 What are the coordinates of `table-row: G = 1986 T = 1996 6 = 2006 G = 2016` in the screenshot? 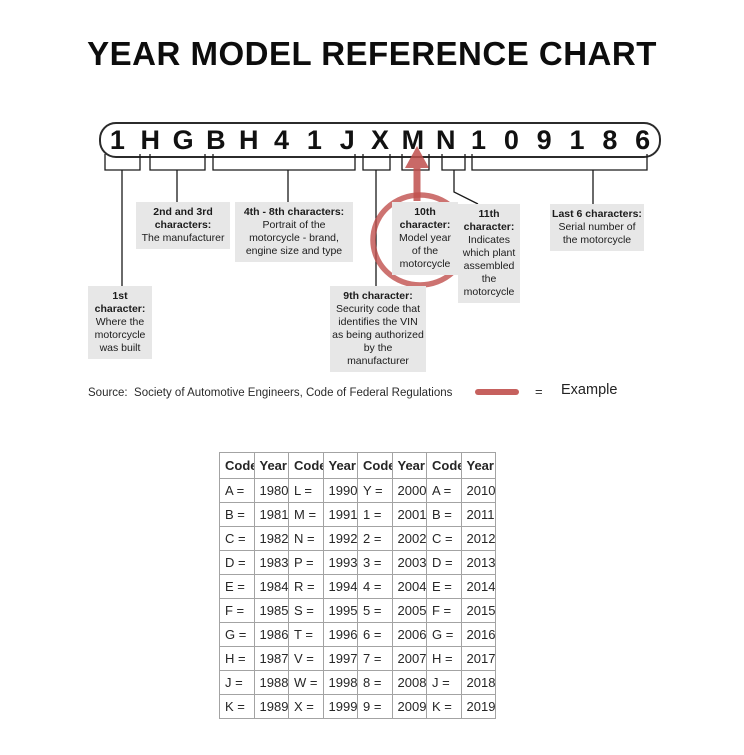 It's located at (357, 634).